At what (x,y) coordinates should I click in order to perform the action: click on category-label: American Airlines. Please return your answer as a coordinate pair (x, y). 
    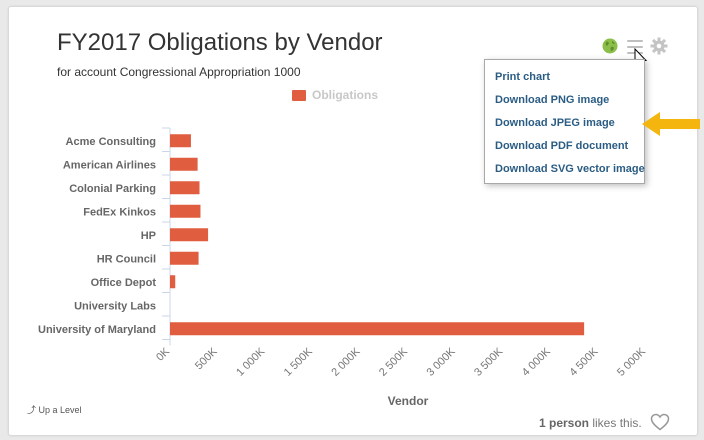
    Looking at the image, I should click on (109, 165).